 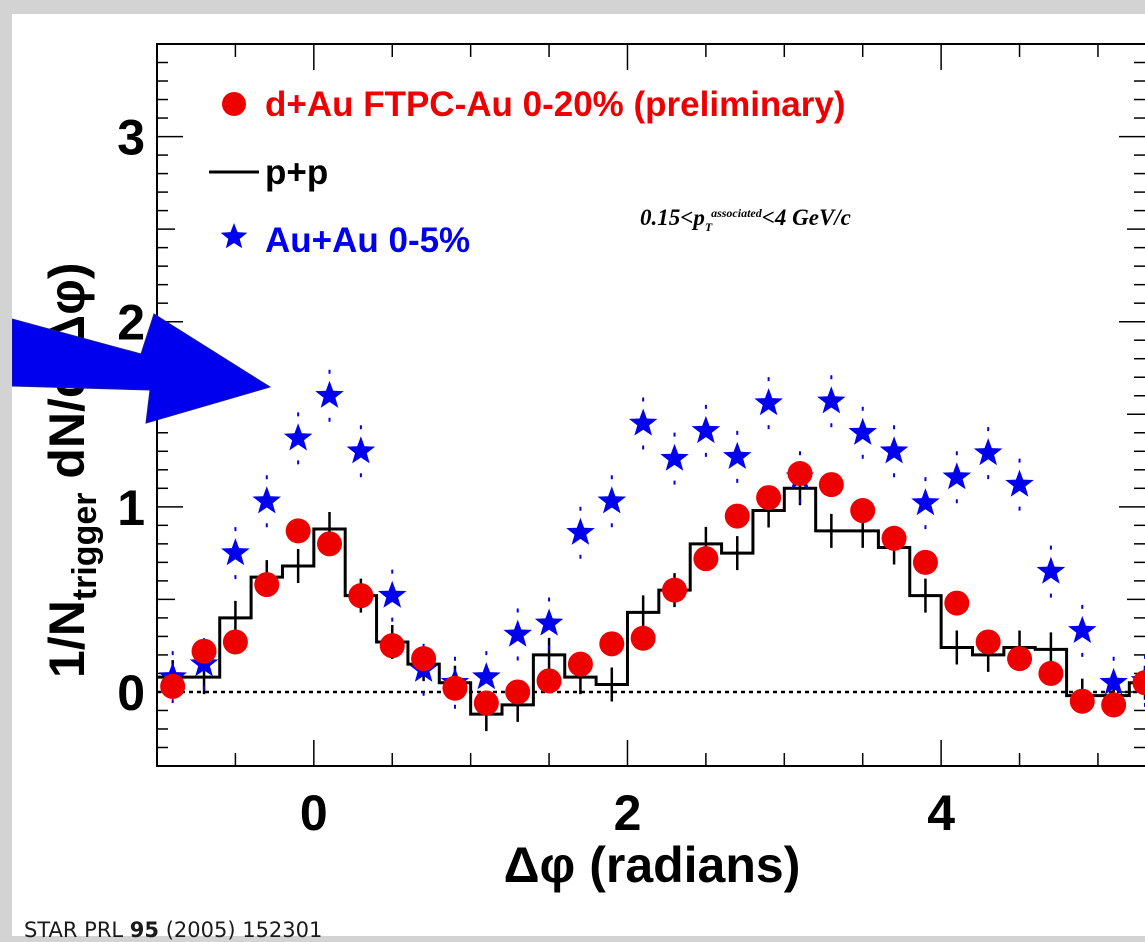 What do you see at coordinates (806, 217) in the screenshot?
I see `annotation-post: <4 GeV/c` at bounding box center [806, 217].